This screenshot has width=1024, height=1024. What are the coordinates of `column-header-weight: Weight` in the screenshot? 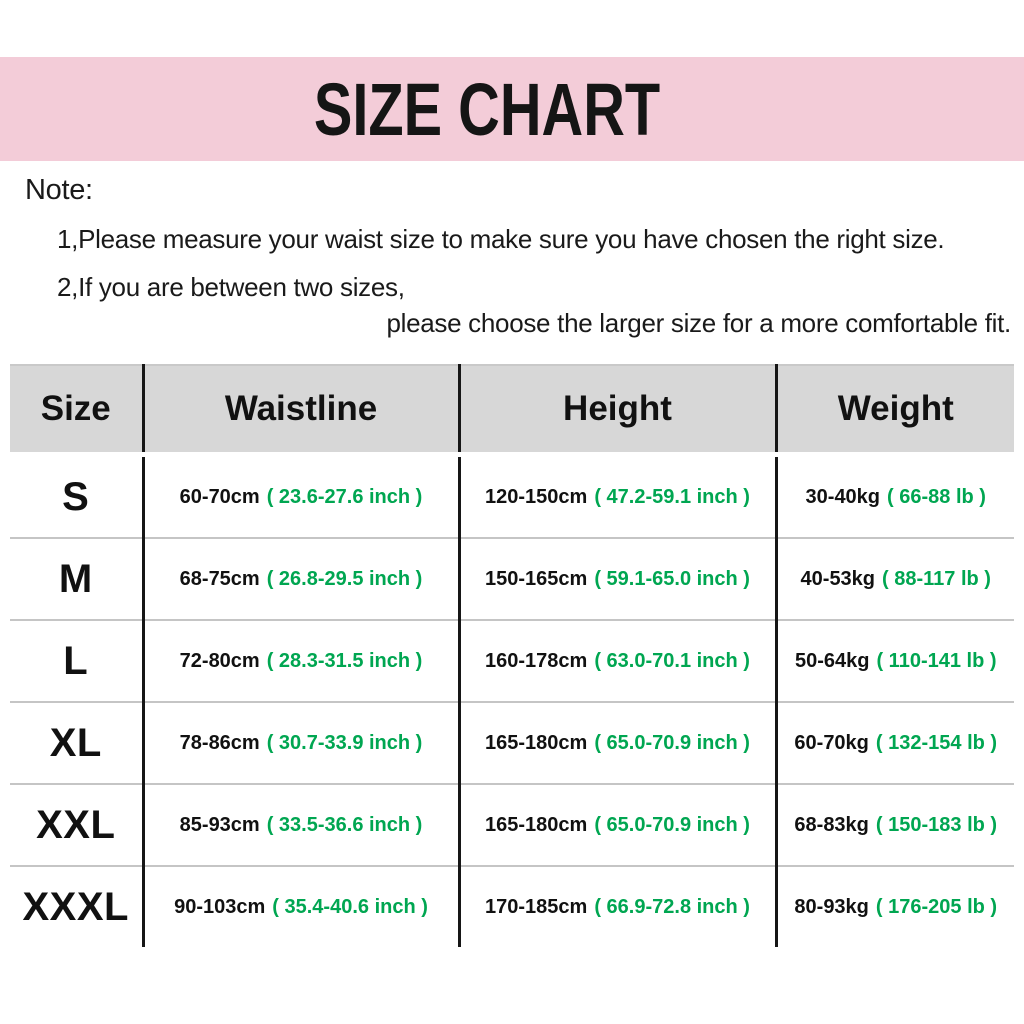 It's located at (895, 410).